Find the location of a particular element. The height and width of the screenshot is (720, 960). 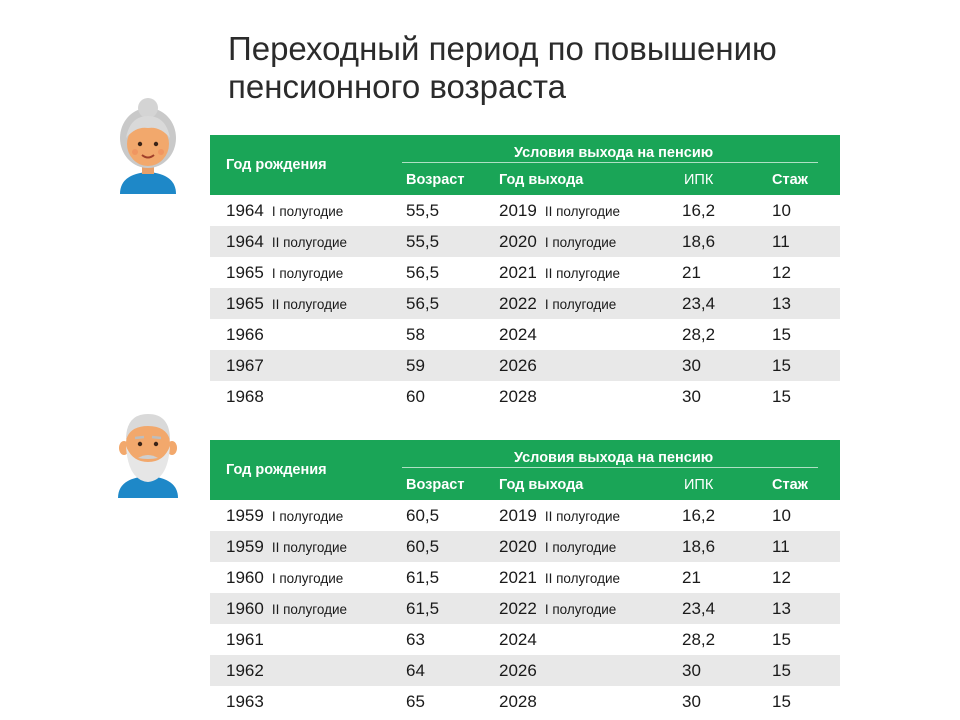

header-age: Возраст is located at coordinates (435, 485).